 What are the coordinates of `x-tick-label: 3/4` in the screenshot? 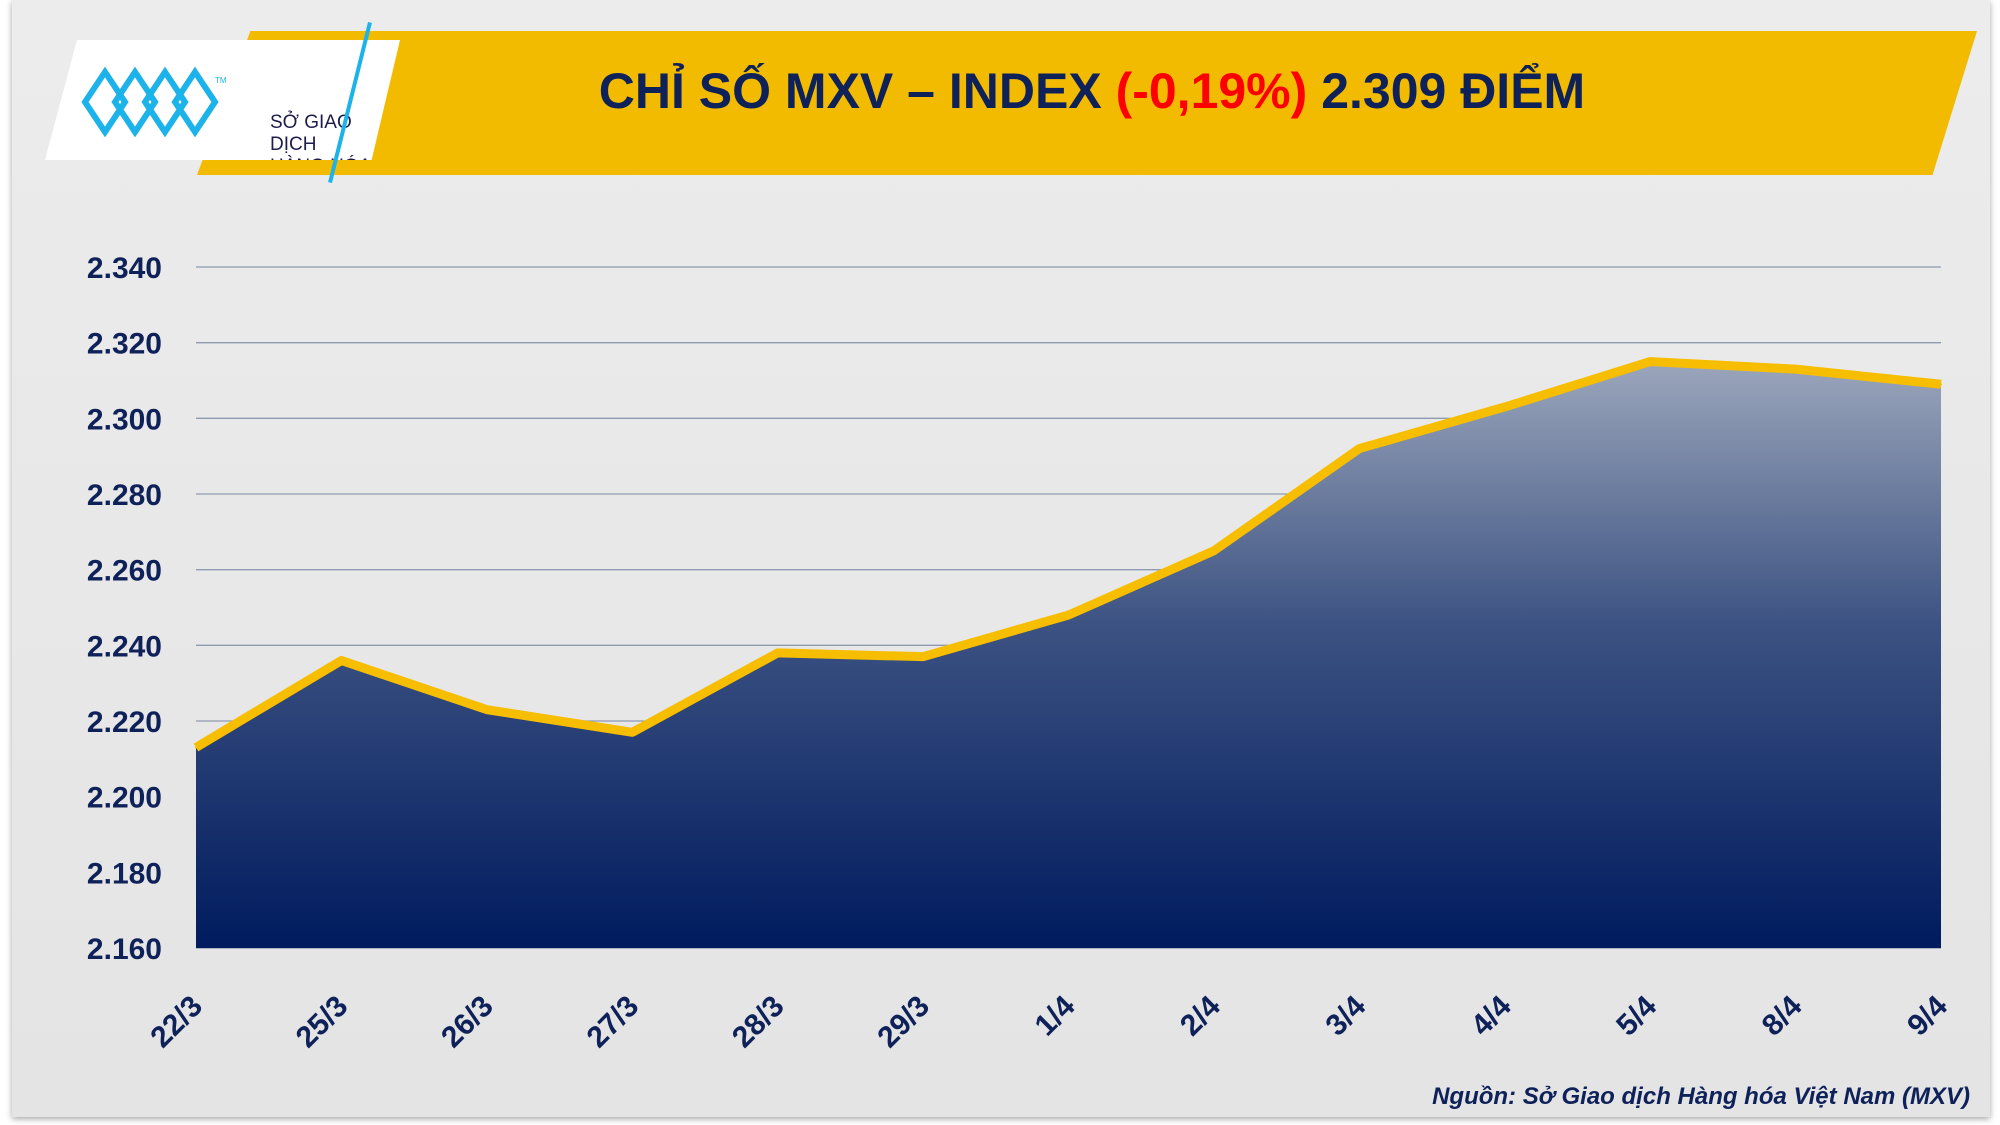 It's located at (1345, 1015).